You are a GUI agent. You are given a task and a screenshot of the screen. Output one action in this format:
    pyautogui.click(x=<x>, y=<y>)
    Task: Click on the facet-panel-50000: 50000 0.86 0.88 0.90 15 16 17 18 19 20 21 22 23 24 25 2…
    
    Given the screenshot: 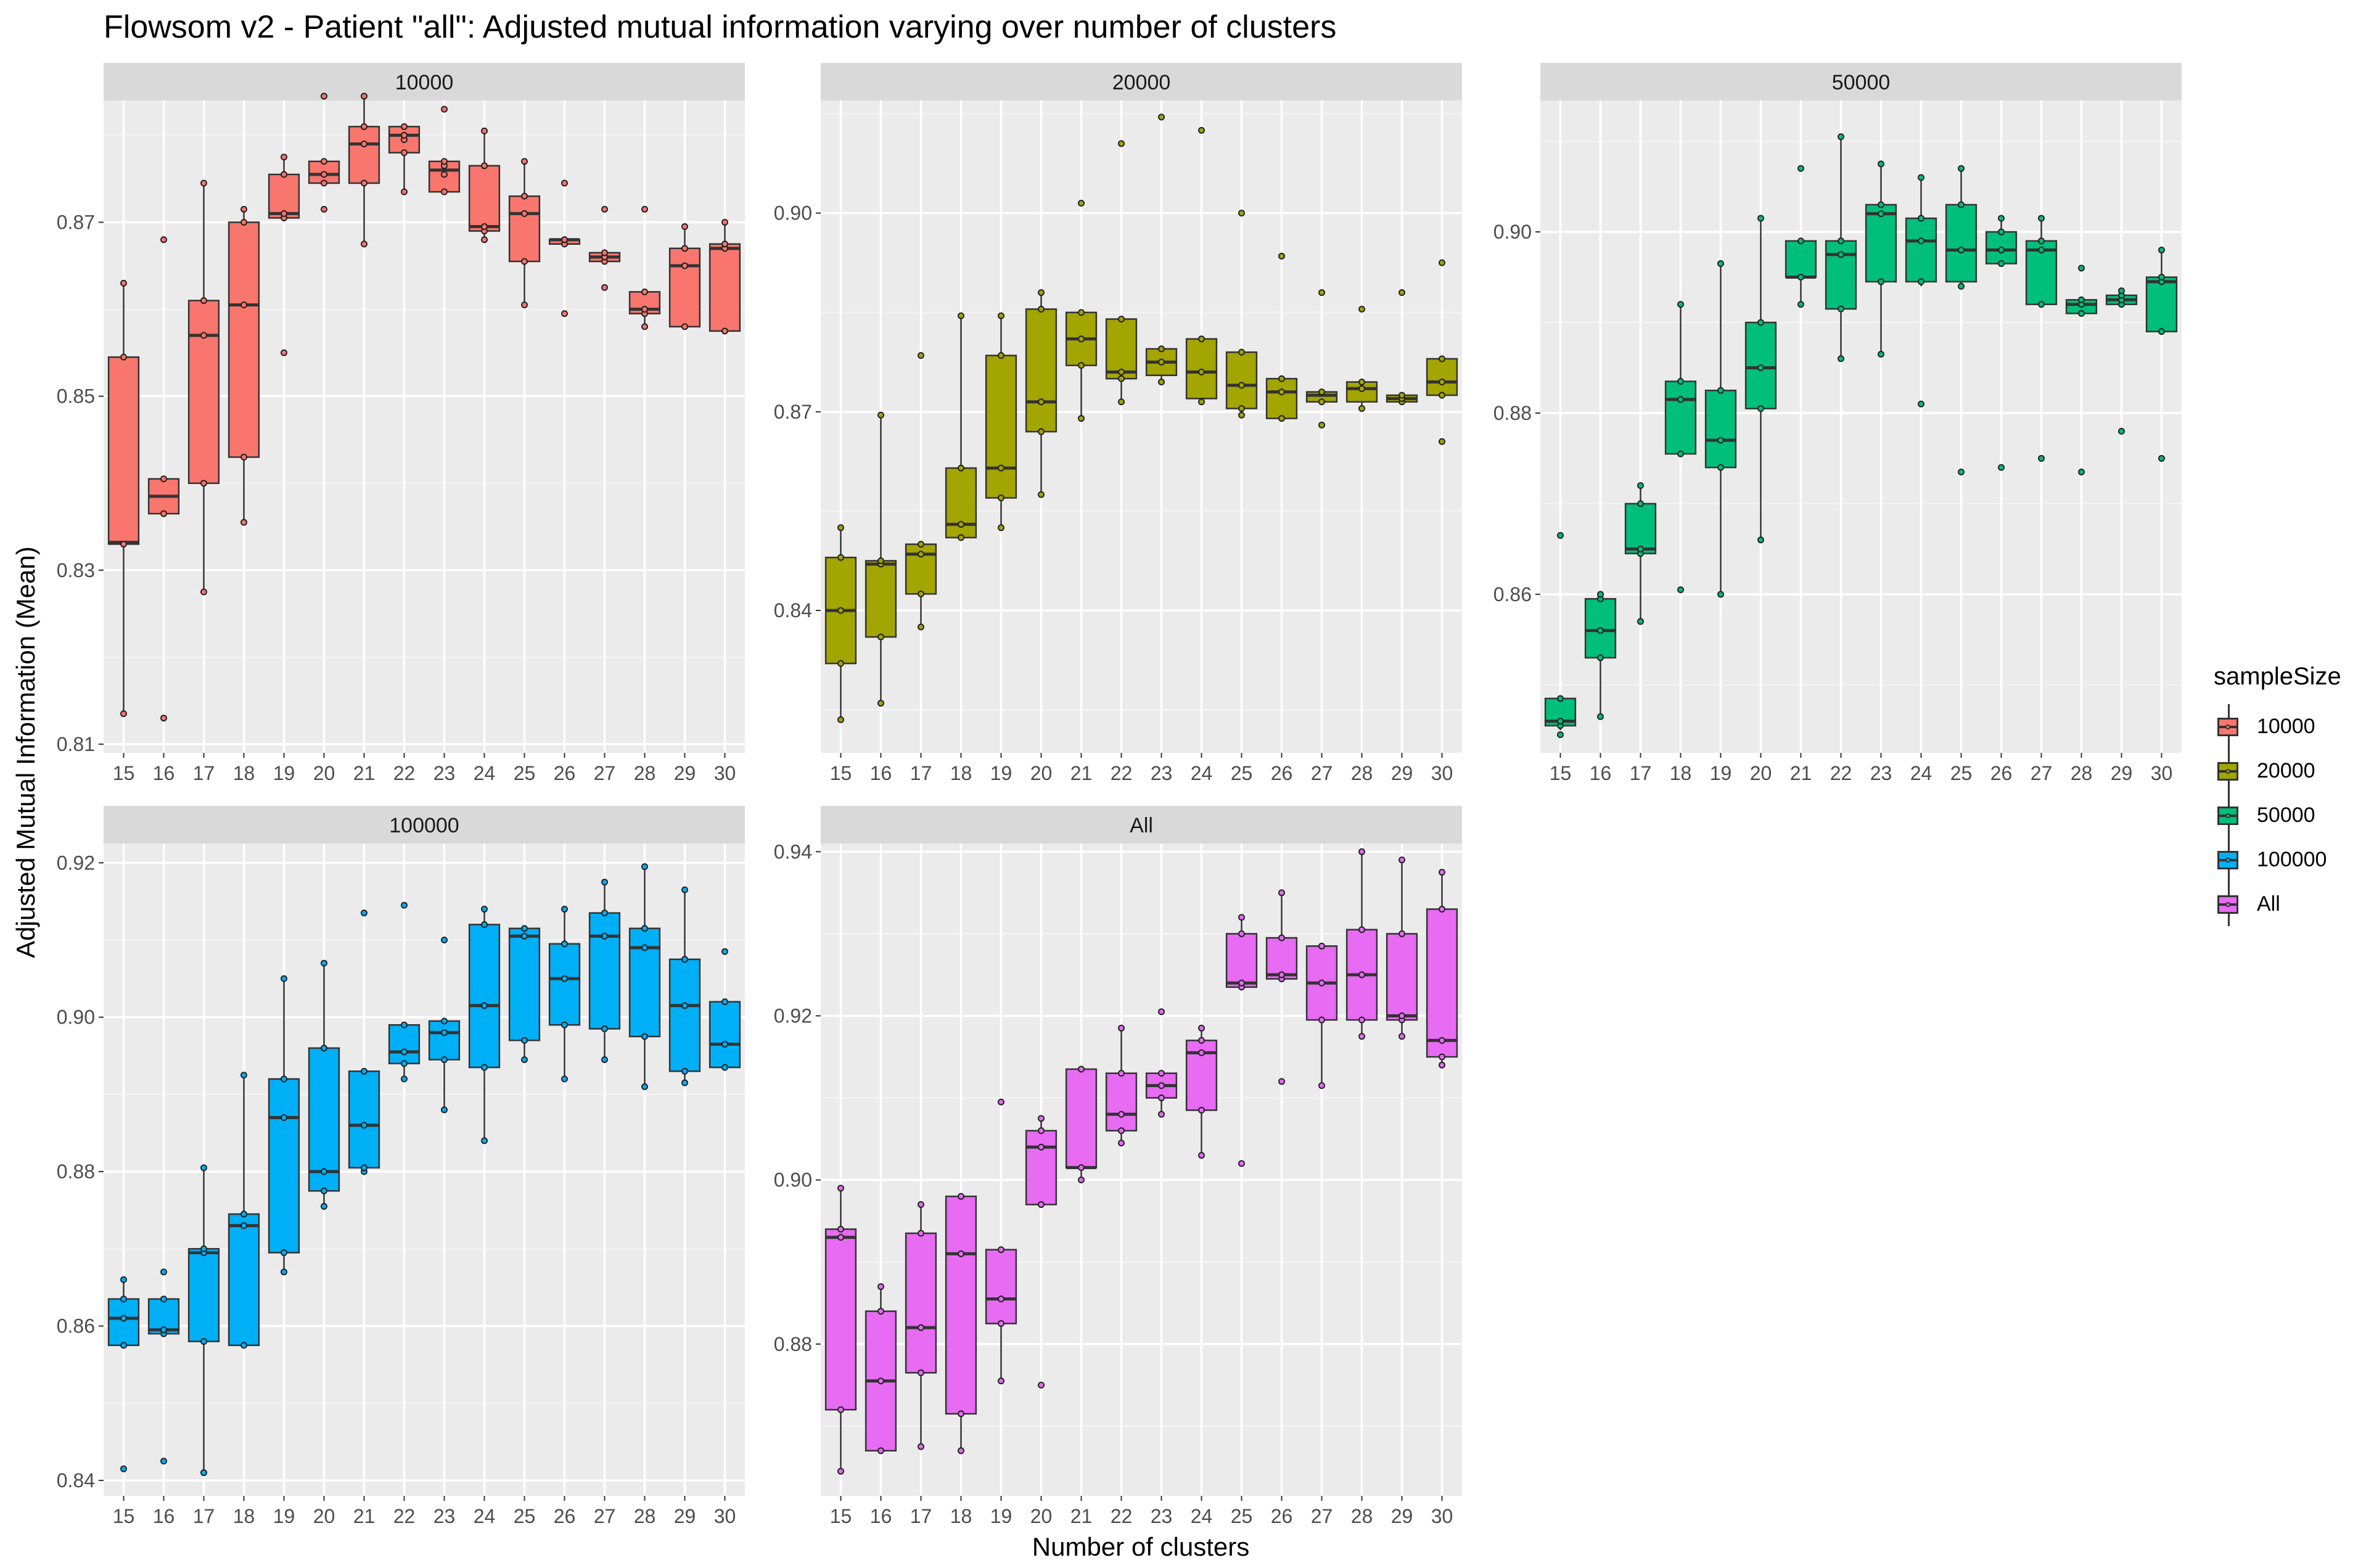 What is the action you would take?
    pyautogui.click(x=1837, y=423)
    